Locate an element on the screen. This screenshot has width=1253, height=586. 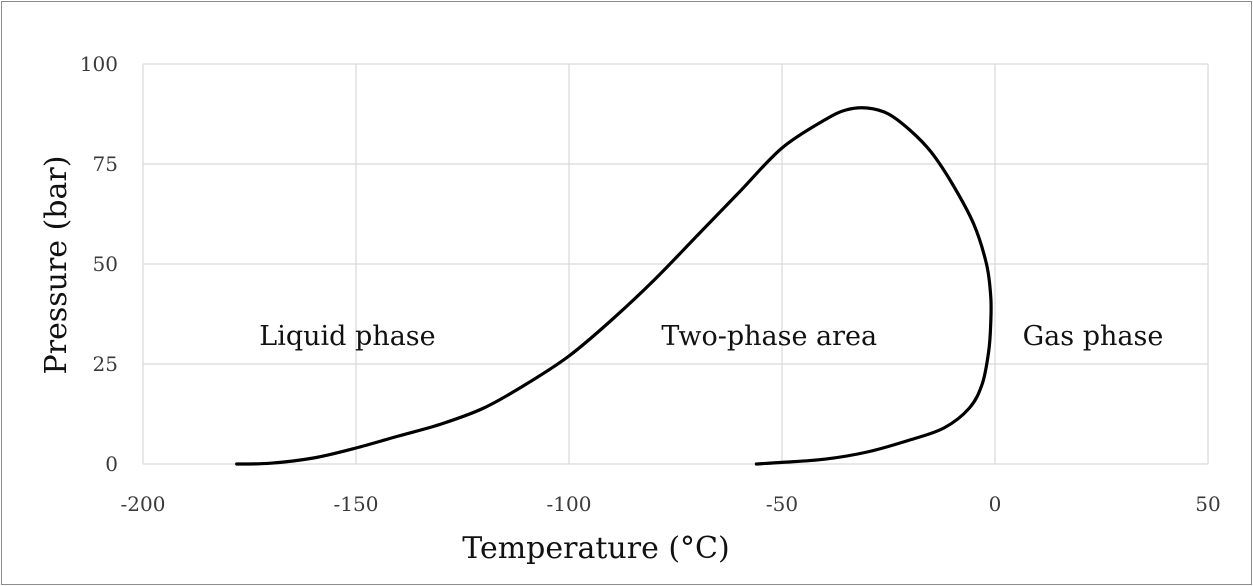
x-tick-label: -50 is located at coordinates (782, 504).